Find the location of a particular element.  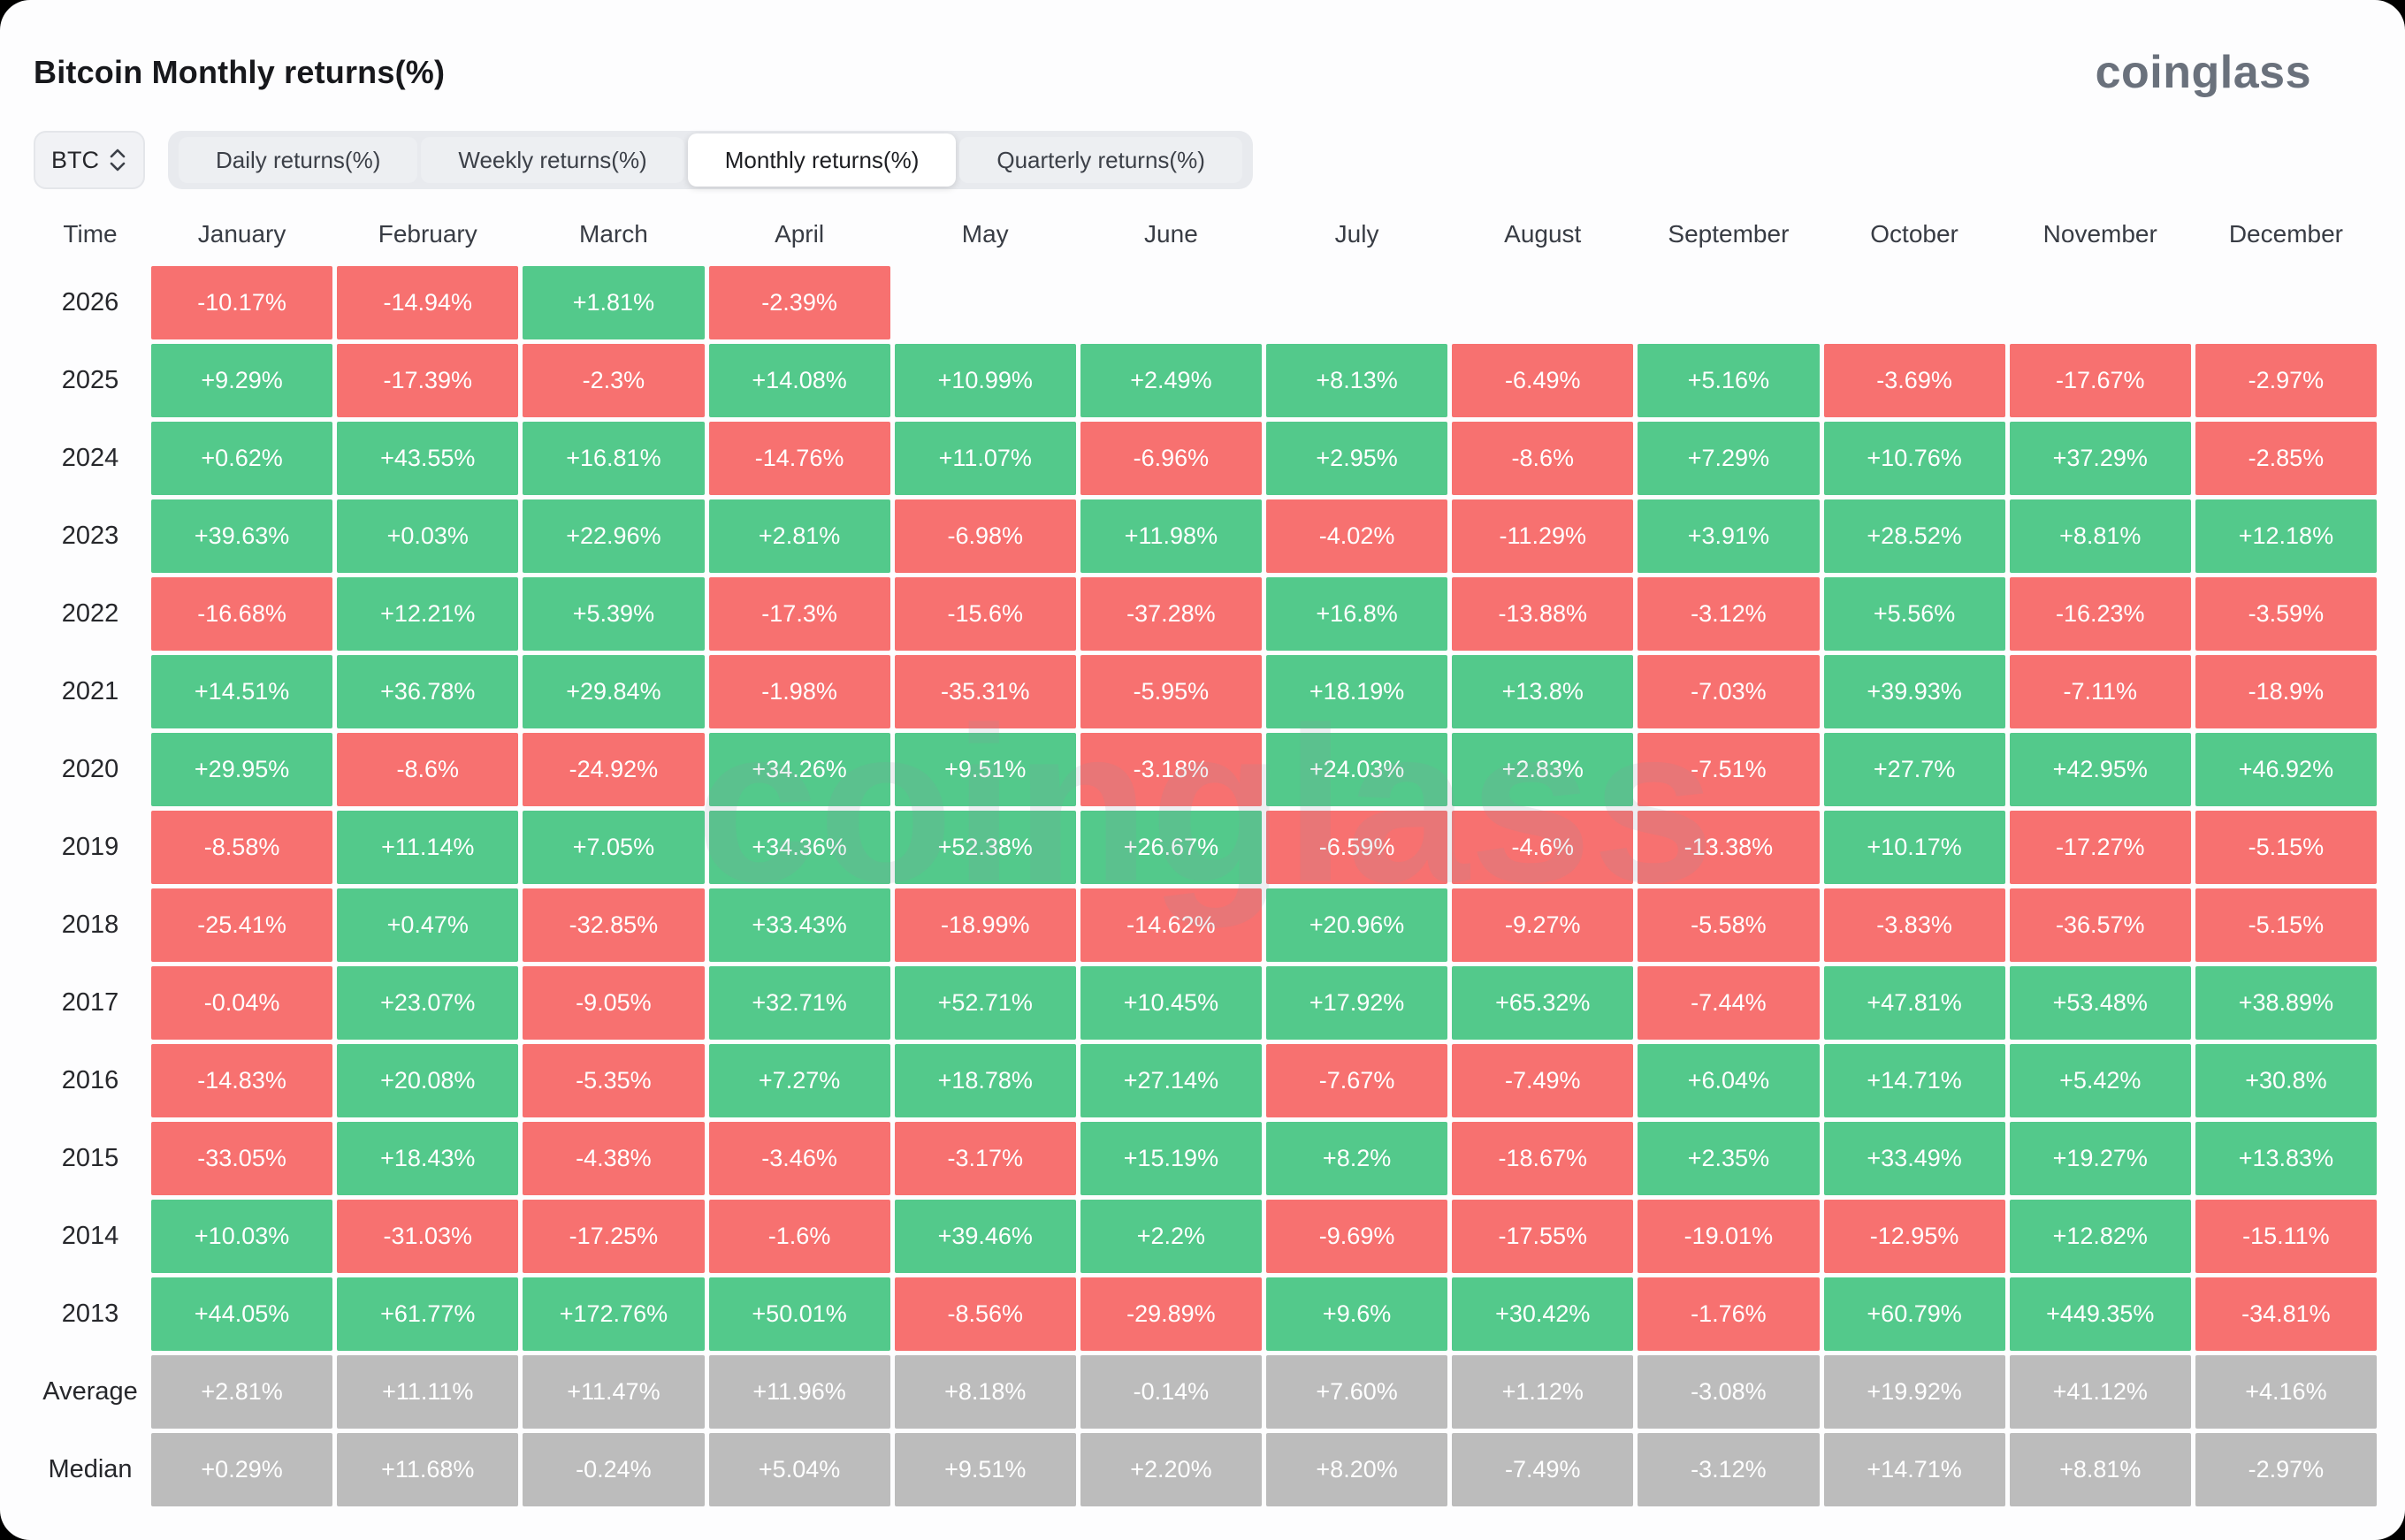

return-cell: -3.08% is located at coordinates (1729, 1392).